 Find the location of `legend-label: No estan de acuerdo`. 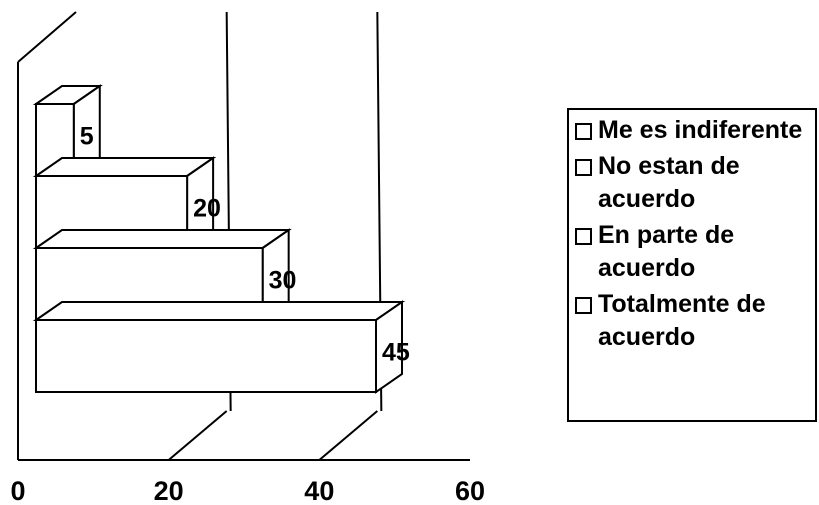

legend-label: No estan de acuerdo is located at coordinates (669, 182).